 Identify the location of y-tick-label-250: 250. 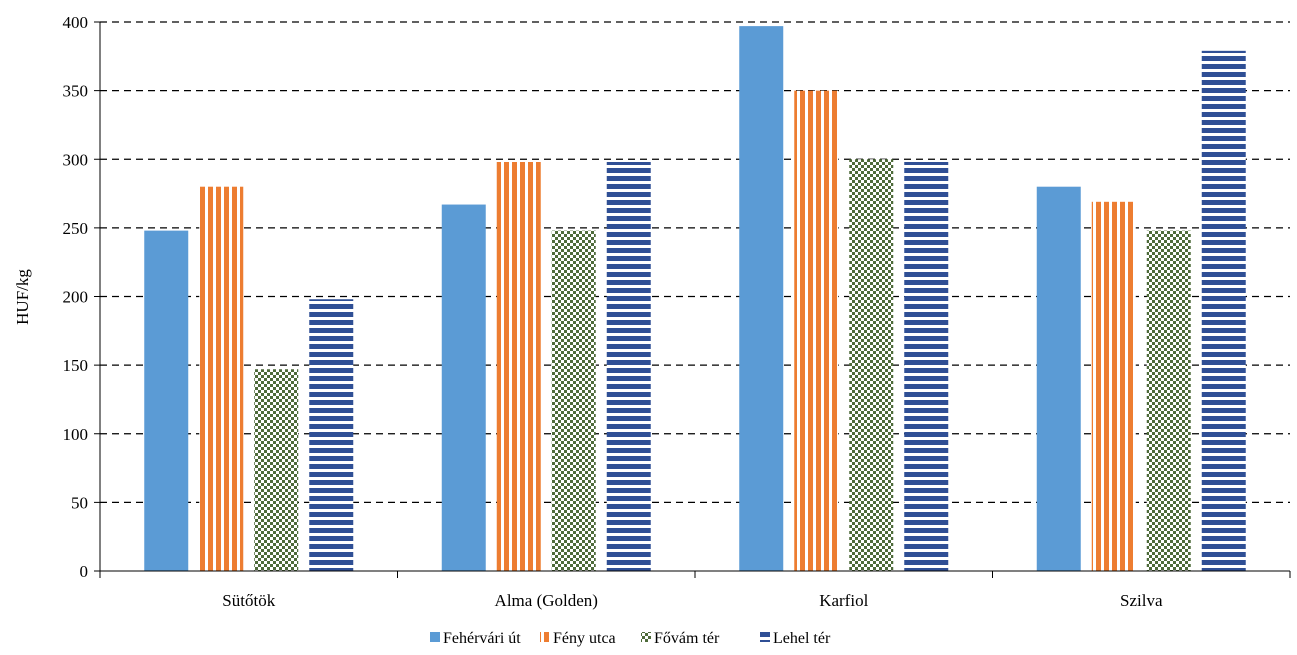
(76, 228).